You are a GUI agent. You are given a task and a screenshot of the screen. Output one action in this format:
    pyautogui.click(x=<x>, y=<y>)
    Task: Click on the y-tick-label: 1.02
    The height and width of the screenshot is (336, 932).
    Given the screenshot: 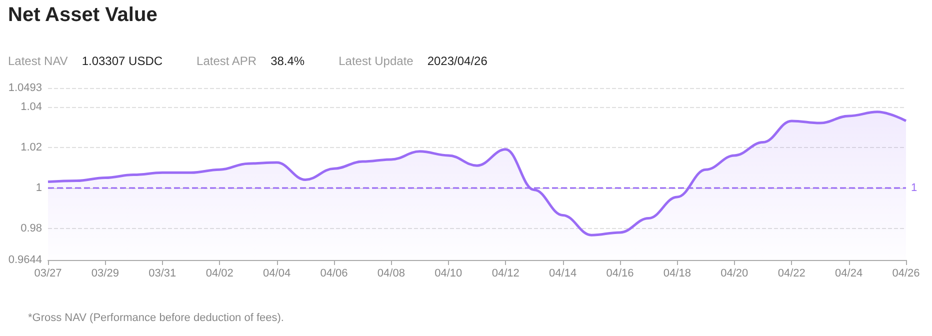 What is the action you would take?
    pyautogui.click(x=31, y=147)
    